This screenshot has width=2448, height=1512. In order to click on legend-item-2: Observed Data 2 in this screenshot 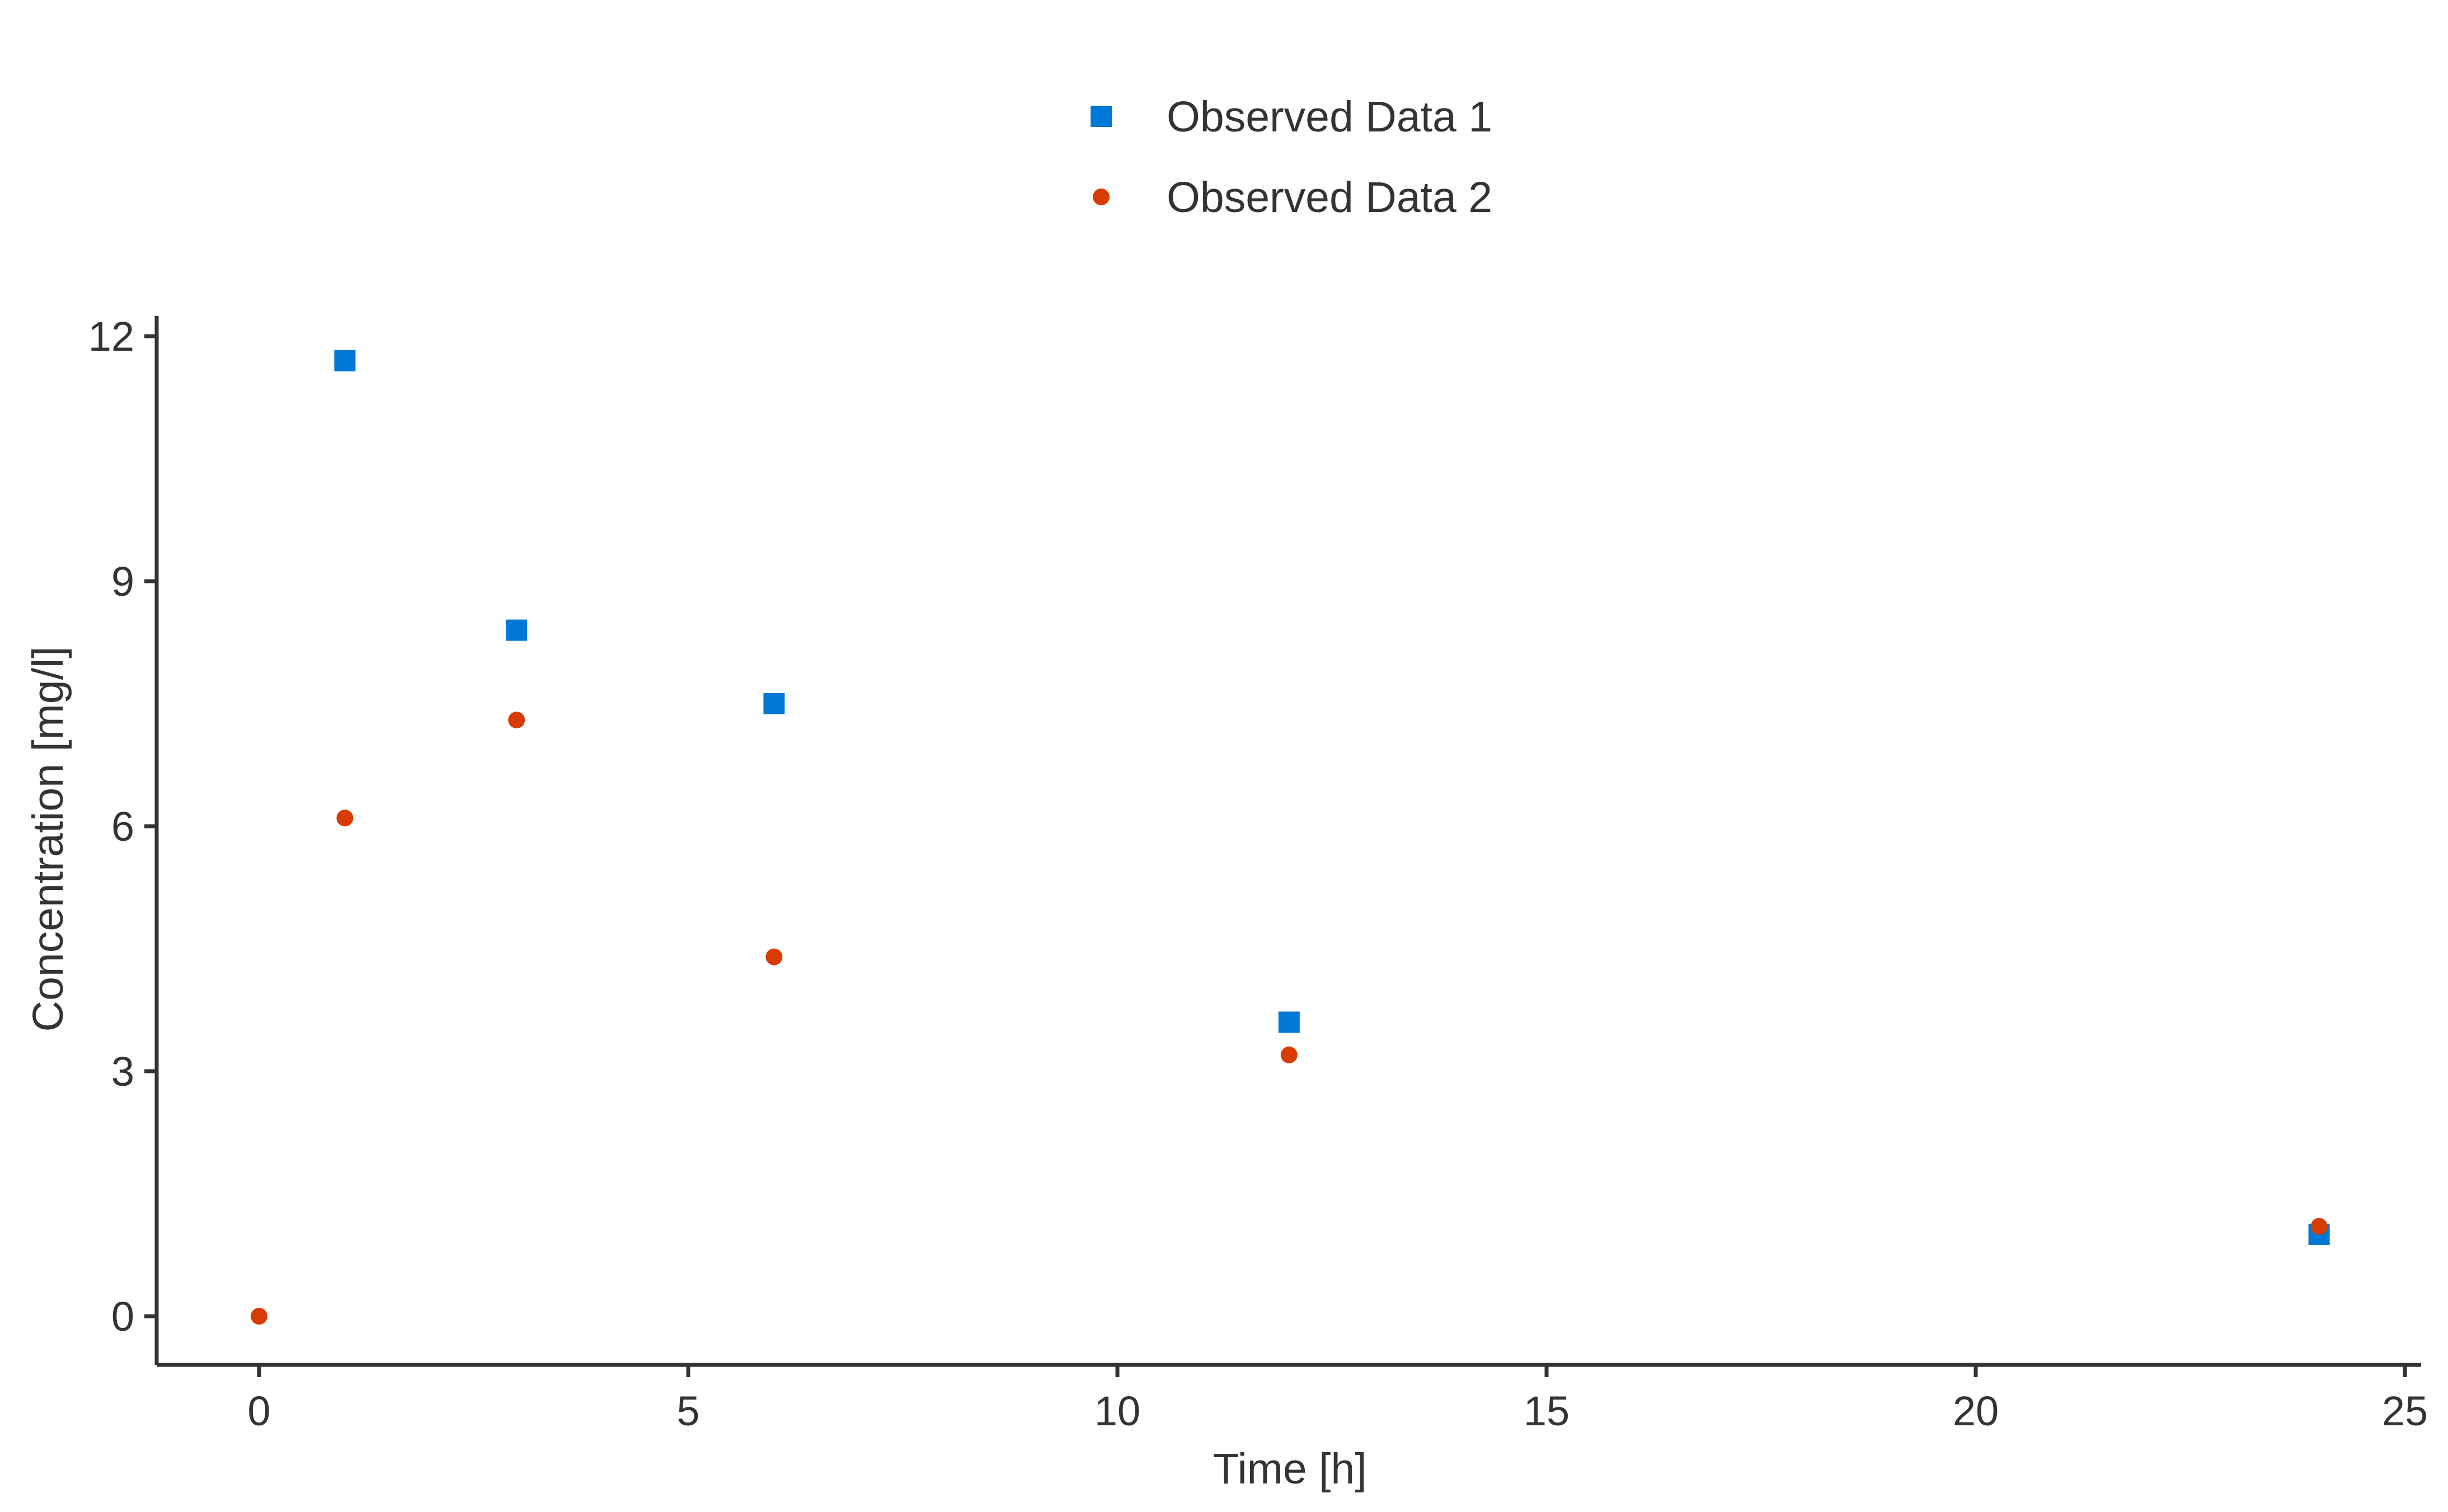, I will do `click(1292, 197)`.